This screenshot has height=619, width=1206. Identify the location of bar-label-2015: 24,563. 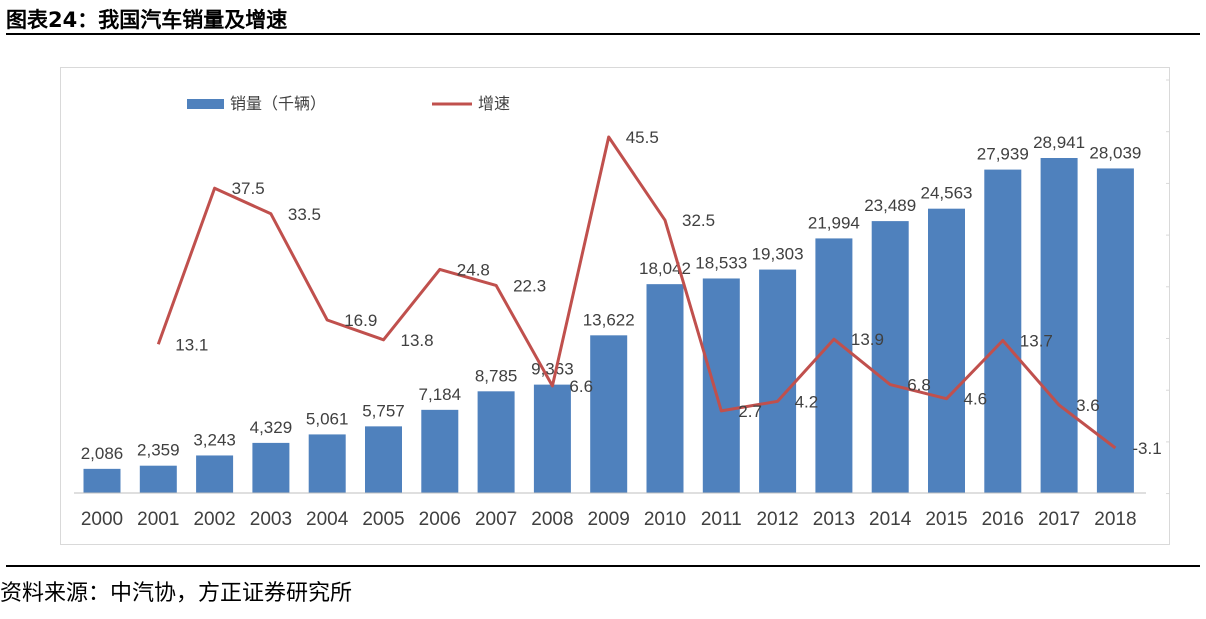
(947, 193).